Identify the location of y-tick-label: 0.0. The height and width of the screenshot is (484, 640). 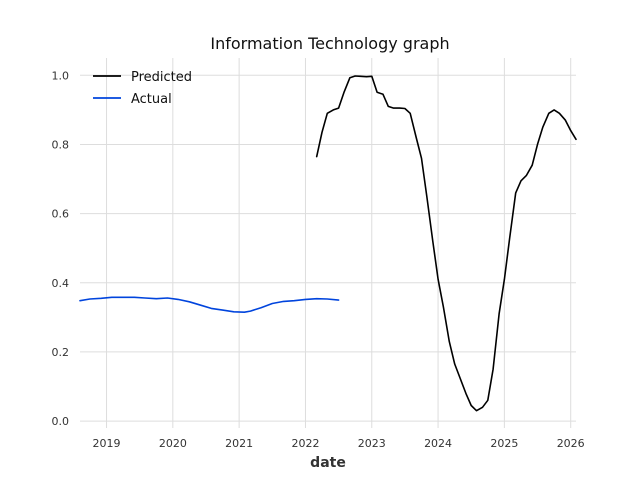
(61, 421).